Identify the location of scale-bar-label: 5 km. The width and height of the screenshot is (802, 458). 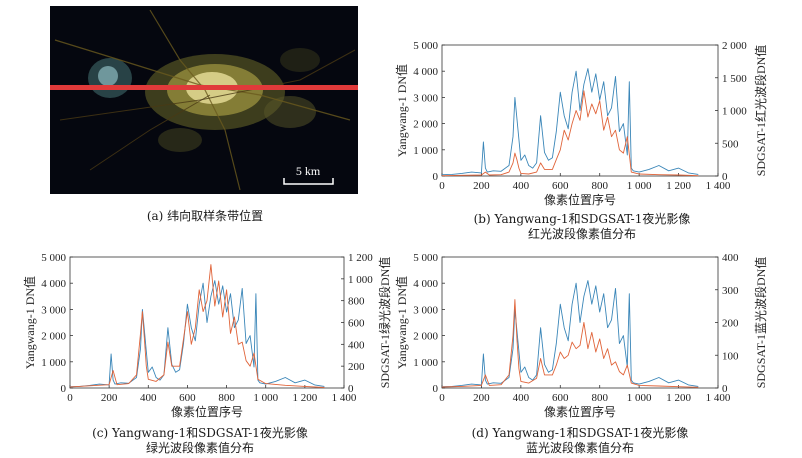
(308, 171).